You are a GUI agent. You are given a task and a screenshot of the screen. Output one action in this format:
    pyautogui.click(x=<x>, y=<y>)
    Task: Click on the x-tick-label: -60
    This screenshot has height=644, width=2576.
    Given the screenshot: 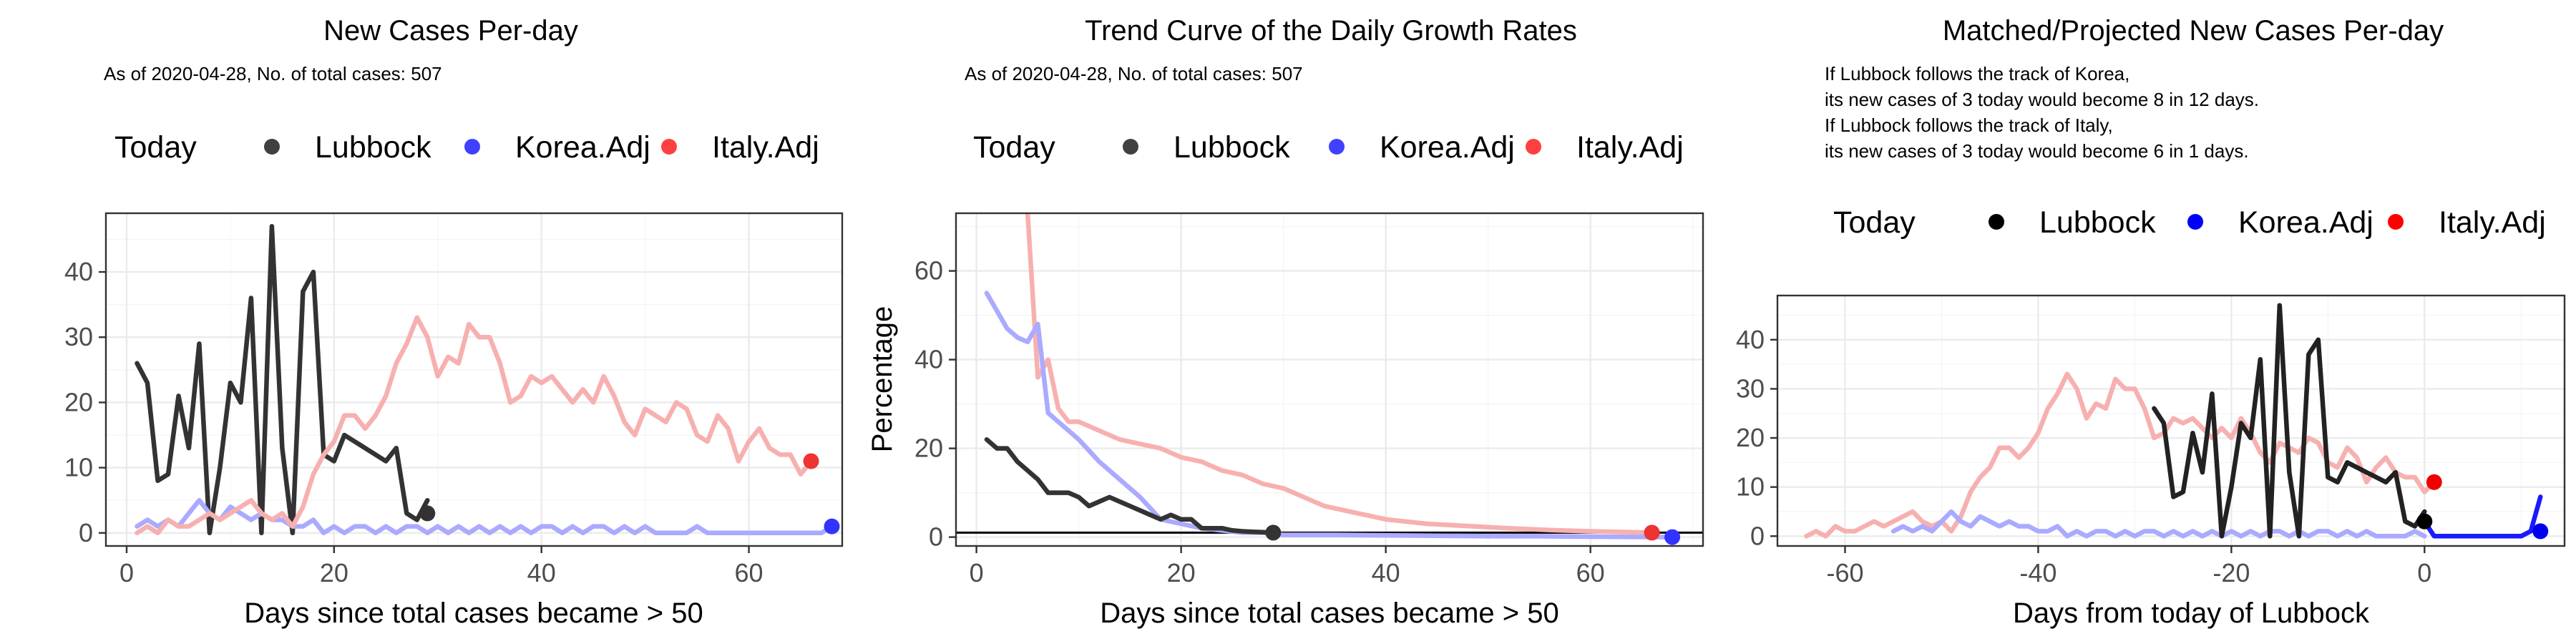 What is the action you would take?
    pyautogui.click(x=1844, y=572)
    